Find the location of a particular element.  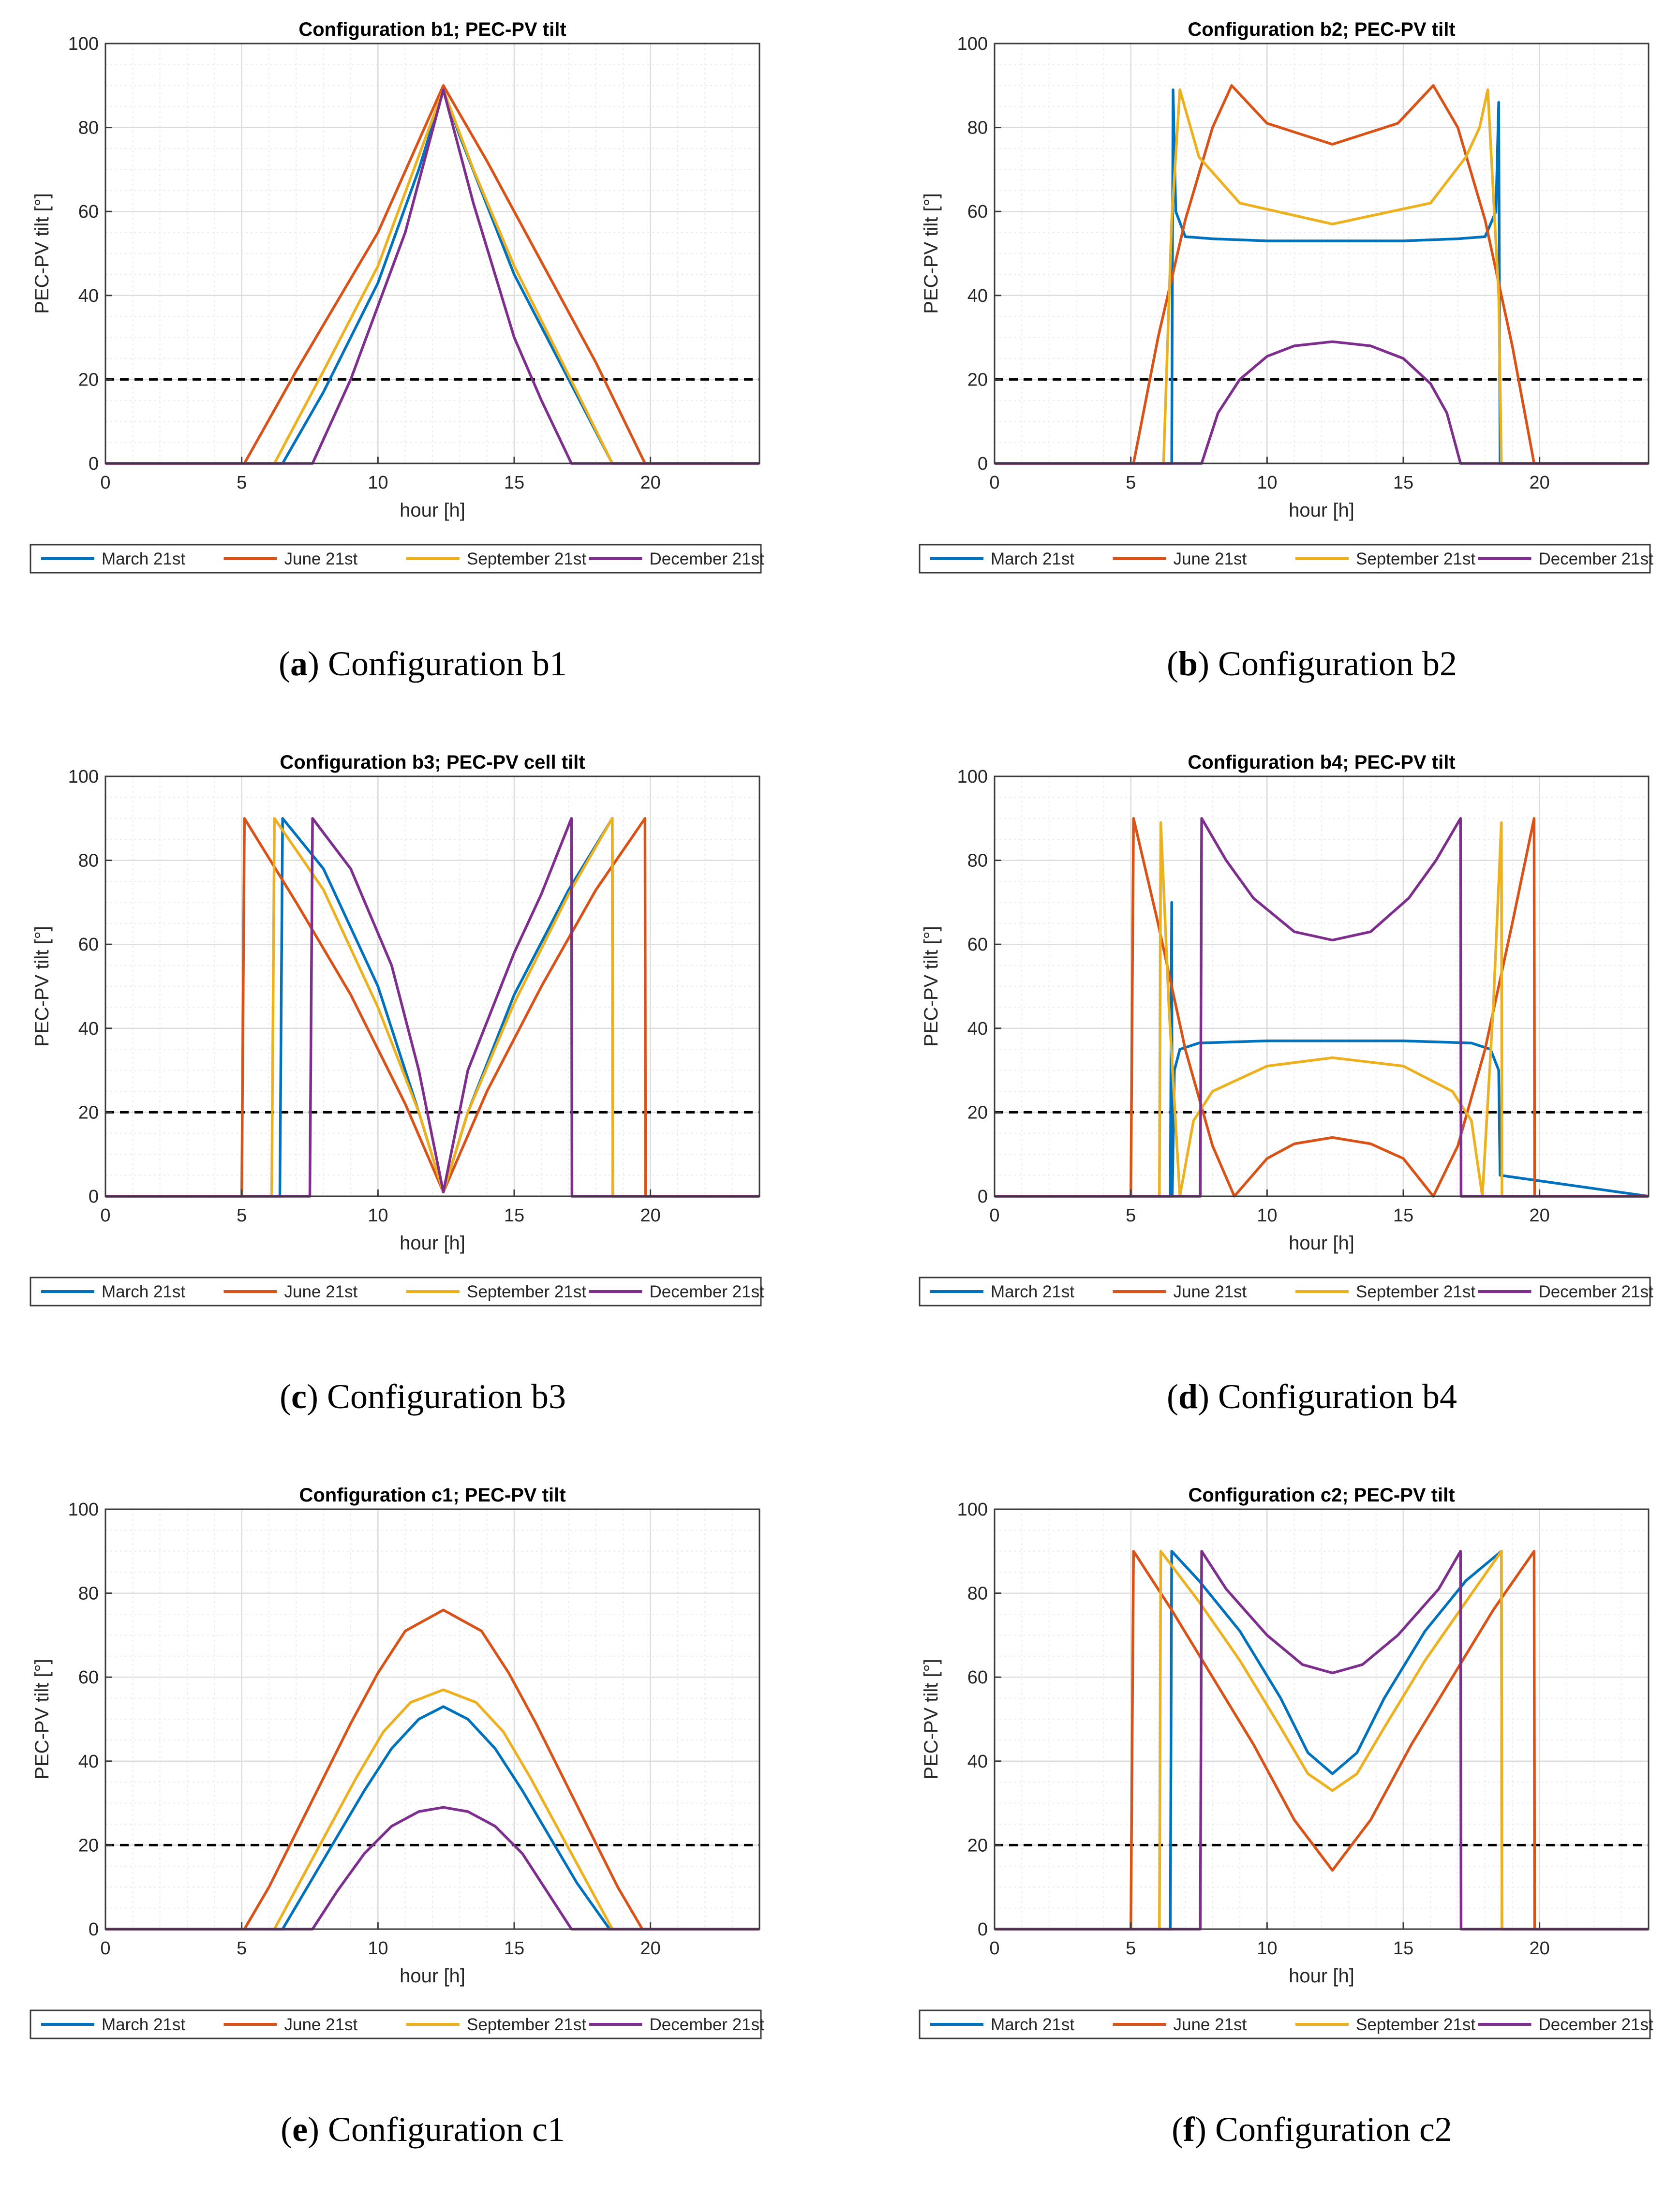

chart-title: Configuration c1; PEC-PV tilt is located at coordinates (432, 1495).